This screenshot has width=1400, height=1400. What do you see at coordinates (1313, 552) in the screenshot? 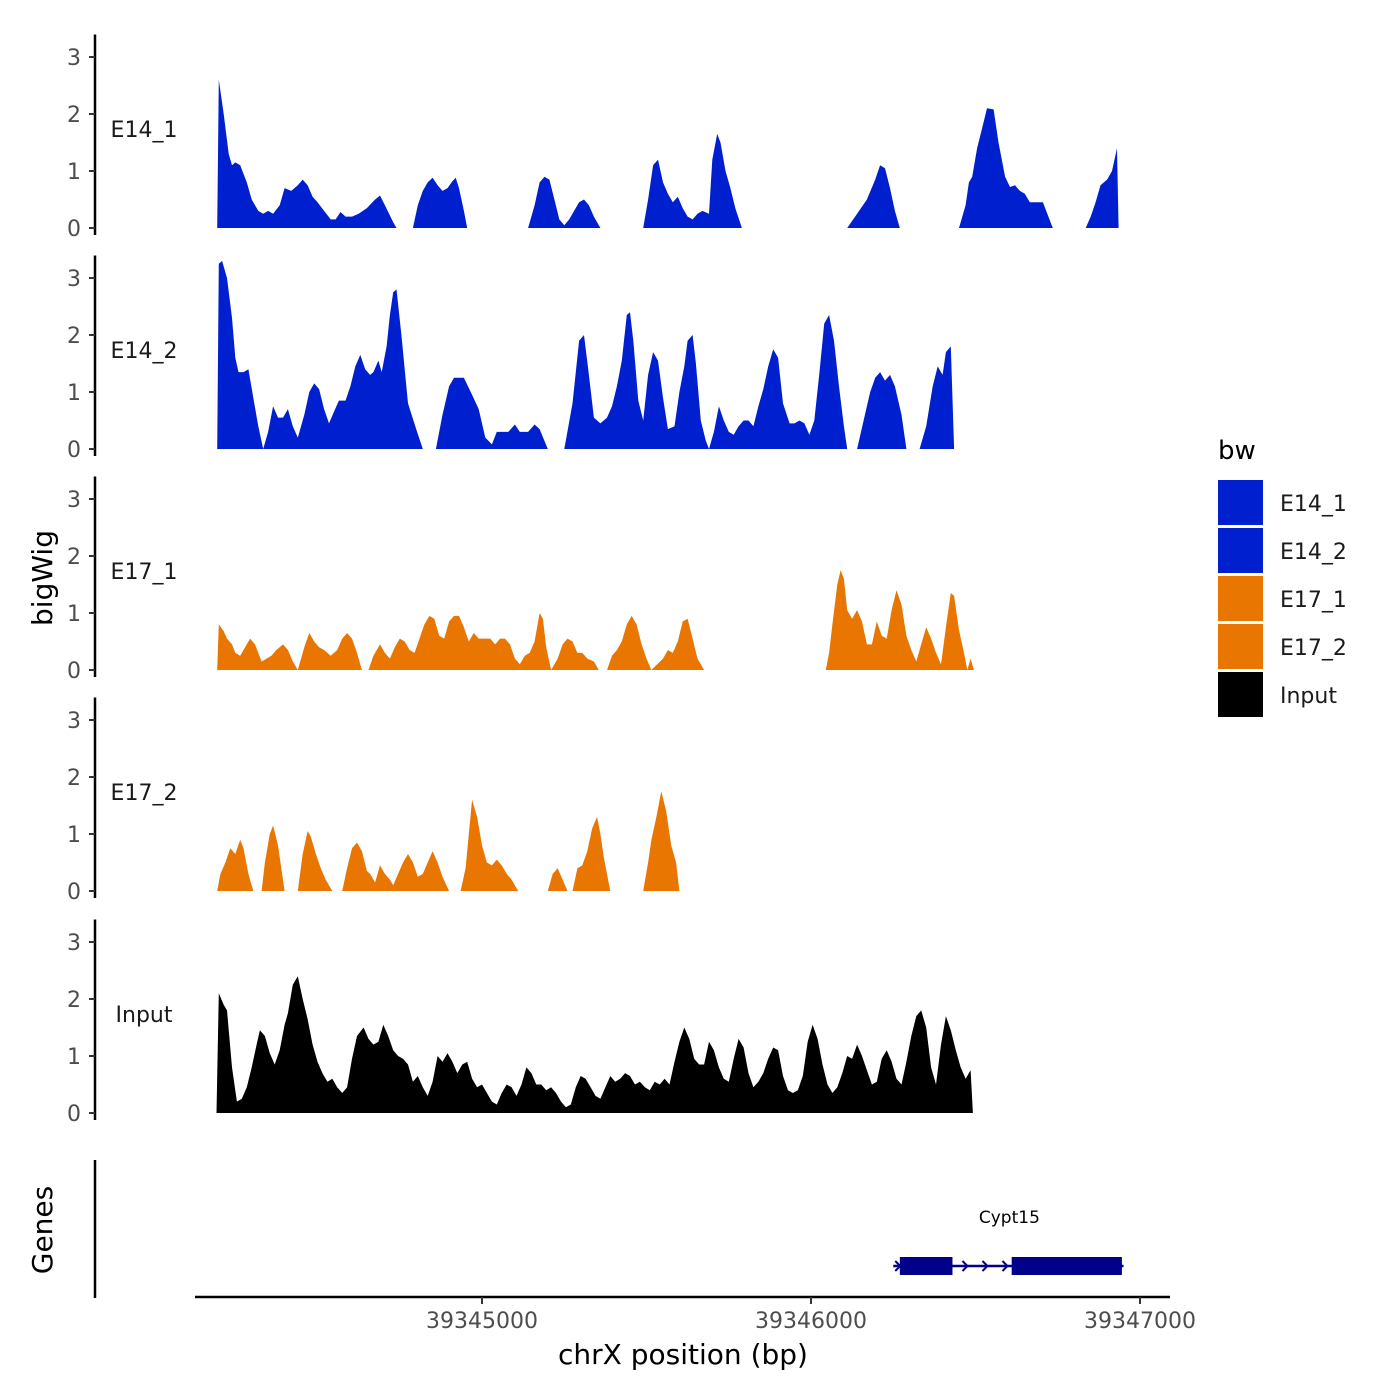
I see `legend-label: E14_2` at bounding box center [1313, 552].